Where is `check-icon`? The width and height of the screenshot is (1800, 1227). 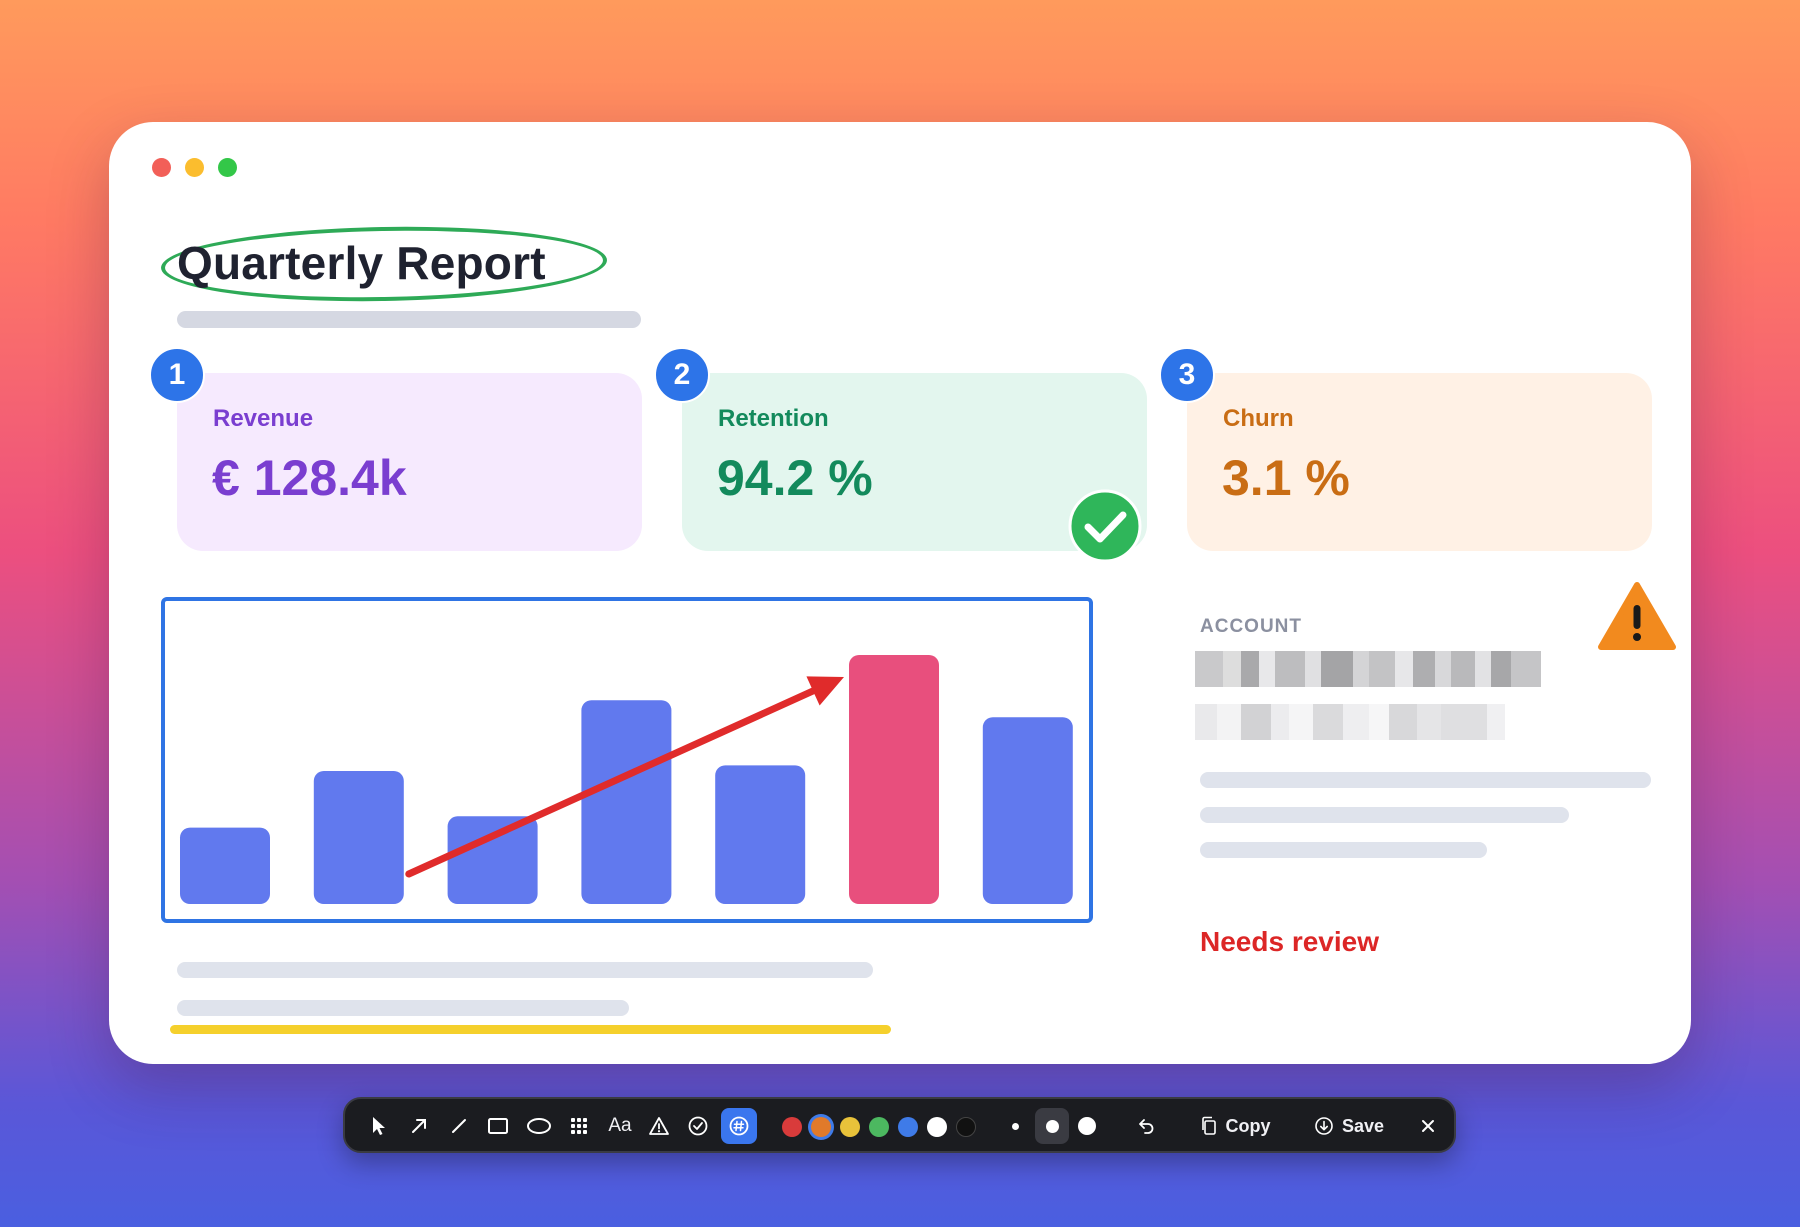
check-icon is located at coordinates (1105, 526).